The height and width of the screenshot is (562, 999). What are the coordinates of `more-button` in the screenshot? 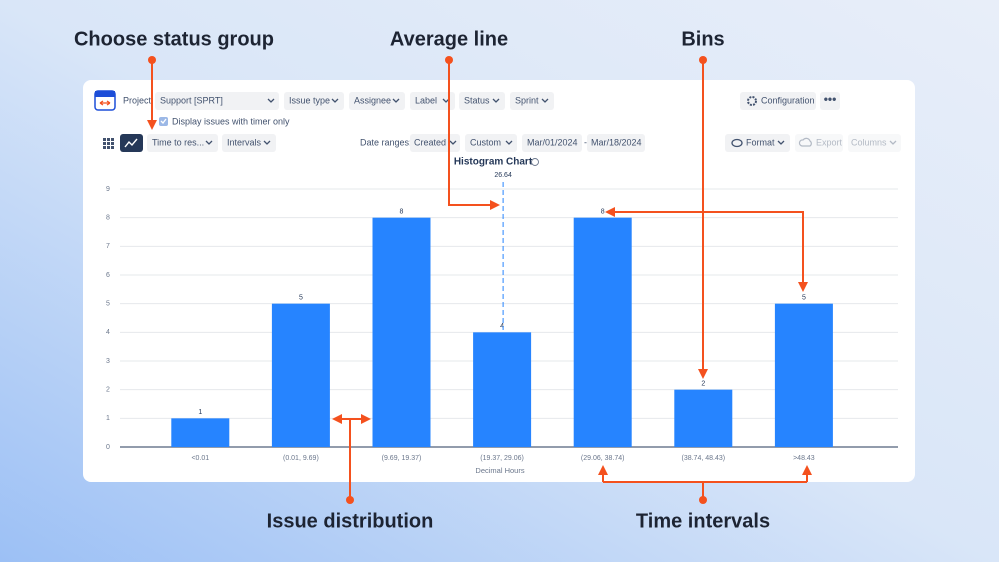 It's located at (830, 101).